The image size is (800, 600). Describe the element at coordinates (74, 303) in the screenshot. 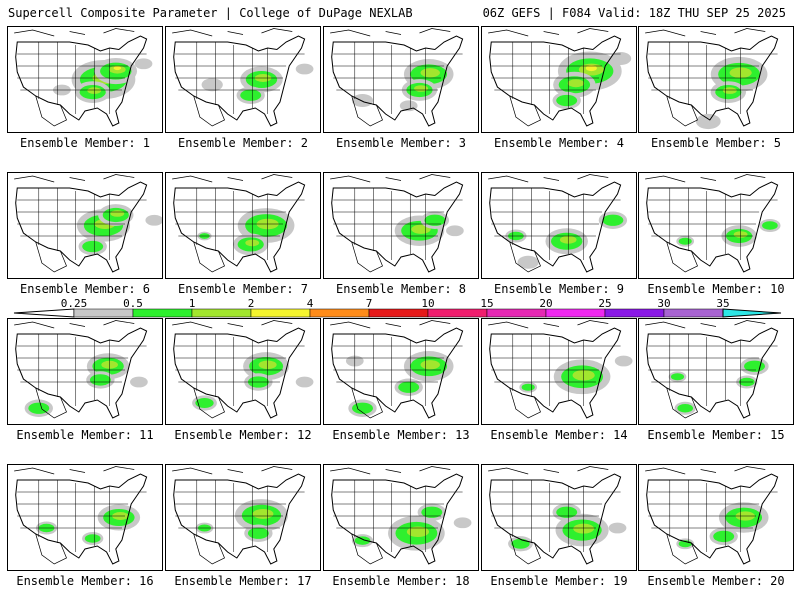

I see `colorbar-tick-label: 0.25` at that location.